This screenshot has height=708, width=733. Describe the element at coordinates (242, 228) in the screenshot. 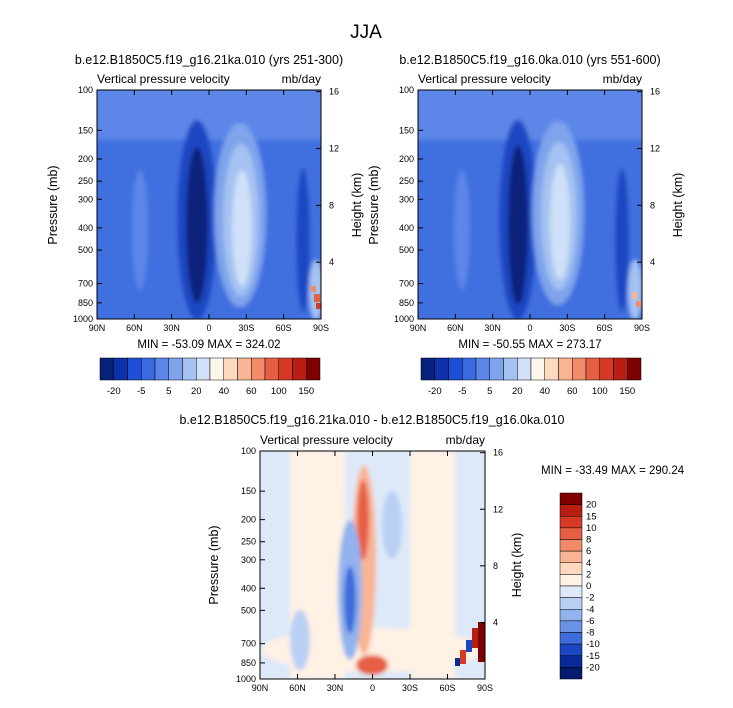

I see `panel-1-subsidence-core` at that location.